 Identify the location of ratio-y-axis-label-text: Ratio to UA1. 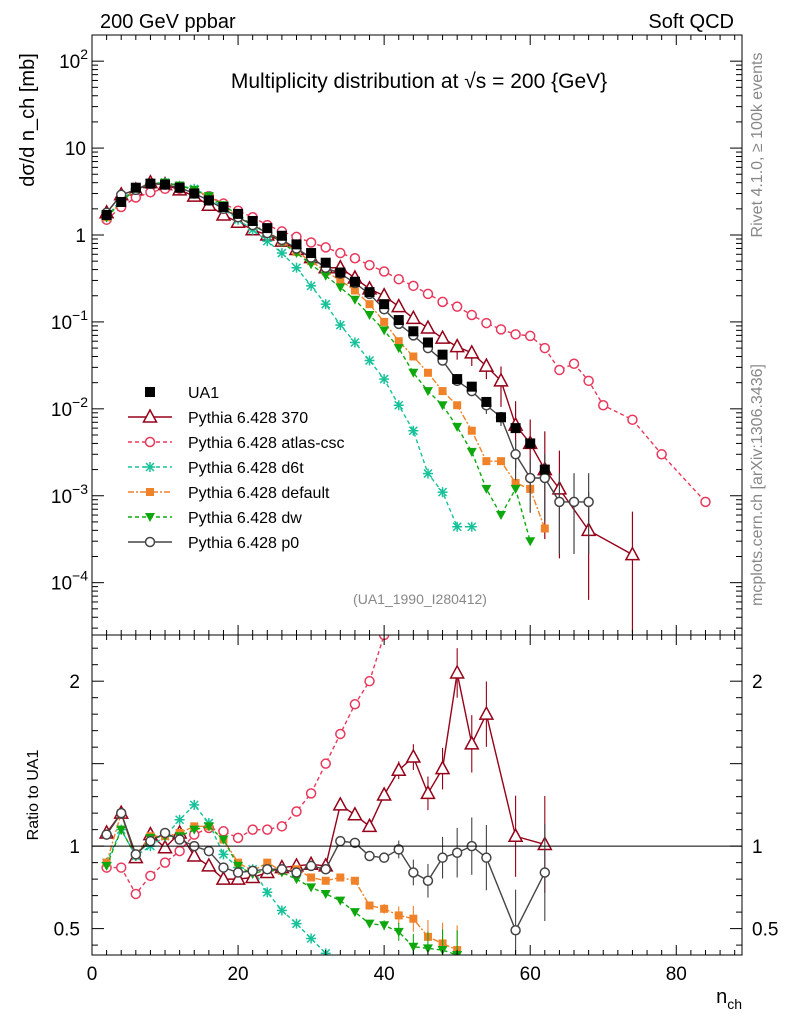
(33, 795).